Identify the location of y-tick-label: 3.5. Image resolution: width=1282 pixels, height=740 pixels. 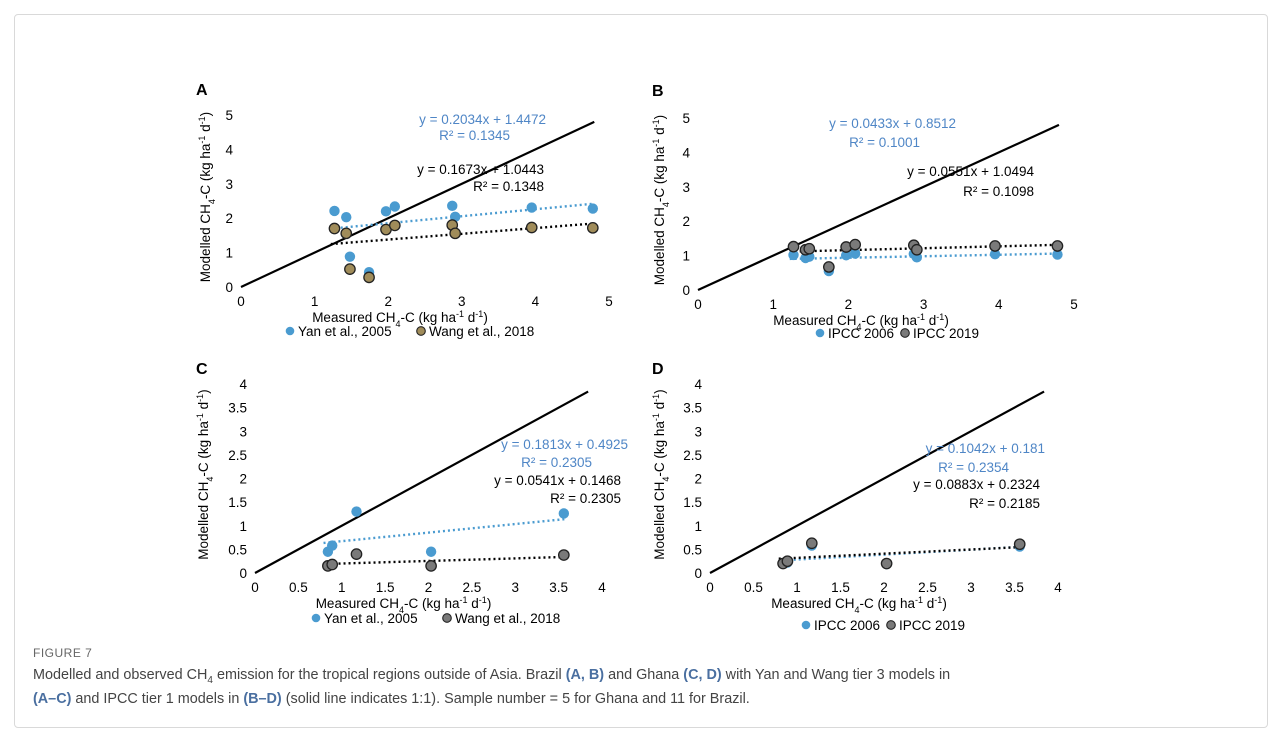
(237, 408).